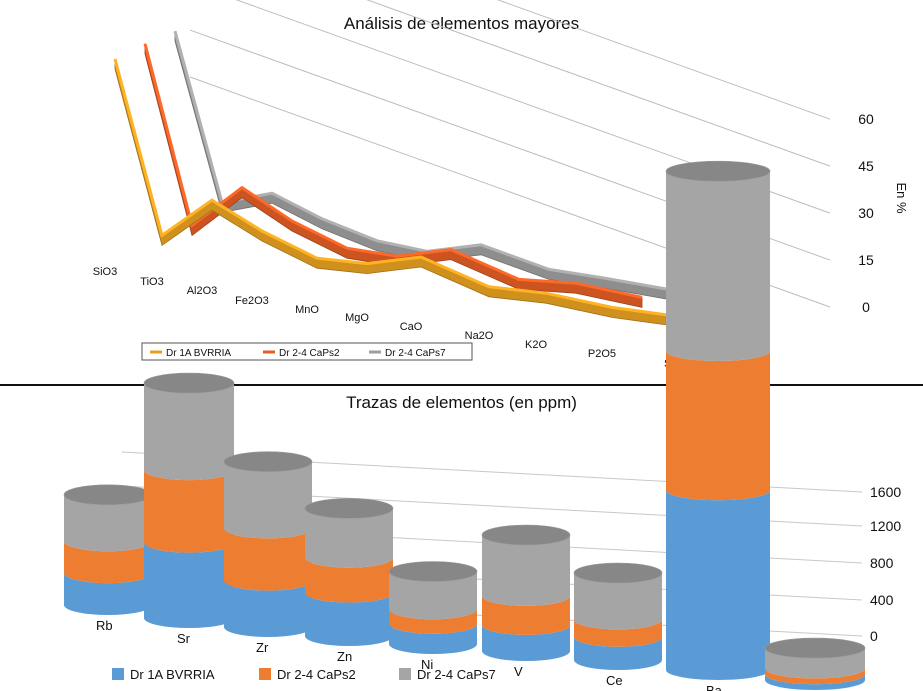 The image size is (923, 691). Describe the element at coordinates (675, 364) in the screenshot. I see `category-label: SO3` at that location.